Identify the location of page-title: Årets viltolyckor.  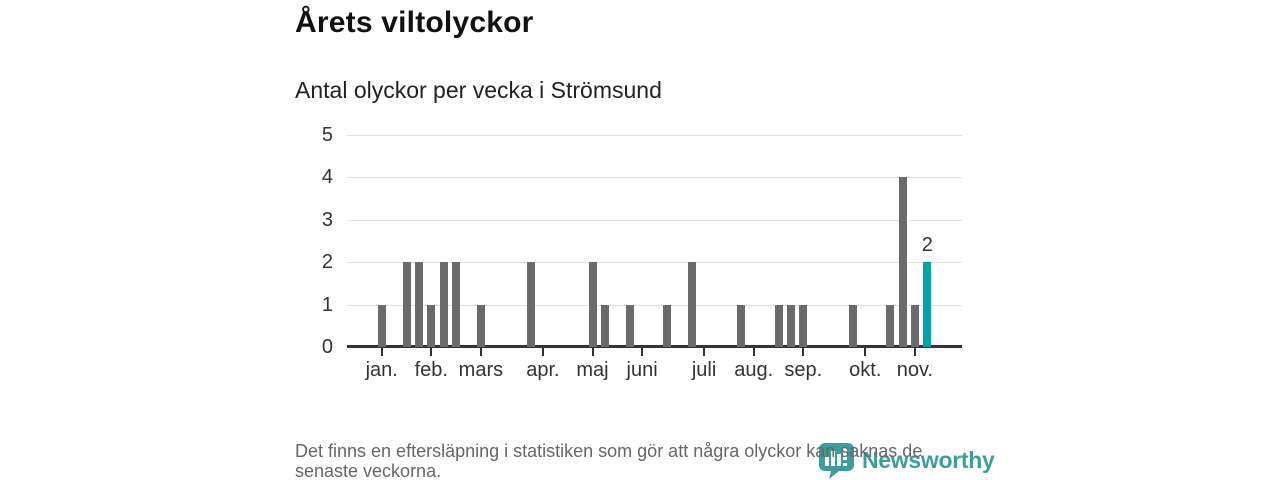
(414, 22).